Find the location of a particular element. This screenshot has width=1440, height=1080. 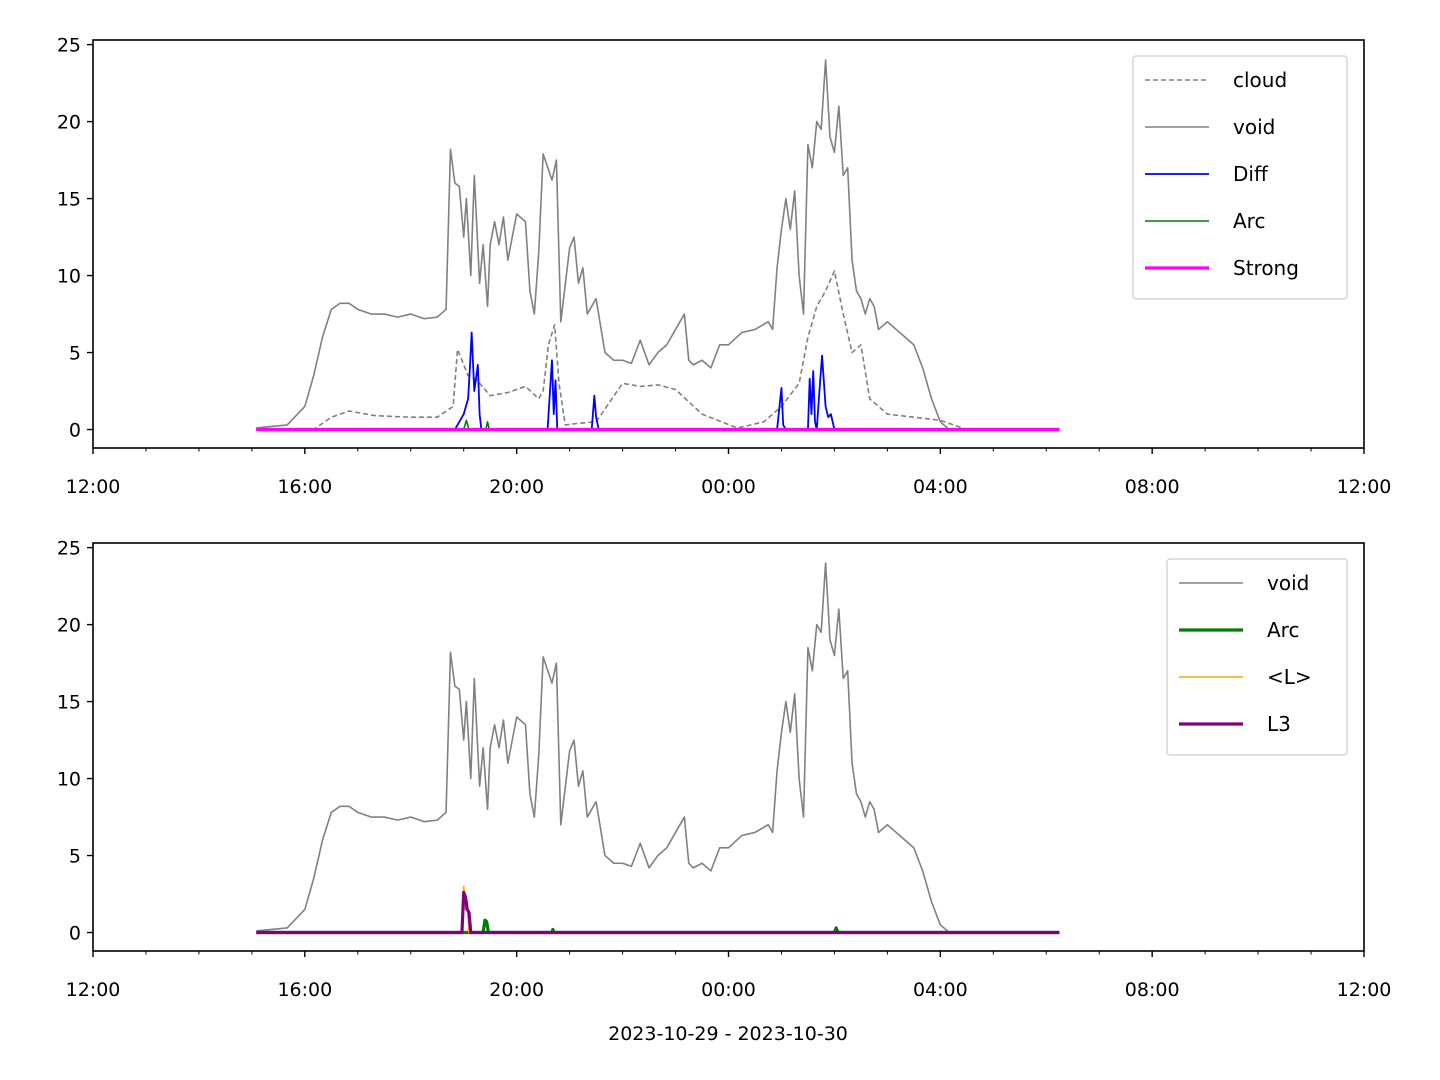

legend-label: <L> is located at coordinates (1289, 677).